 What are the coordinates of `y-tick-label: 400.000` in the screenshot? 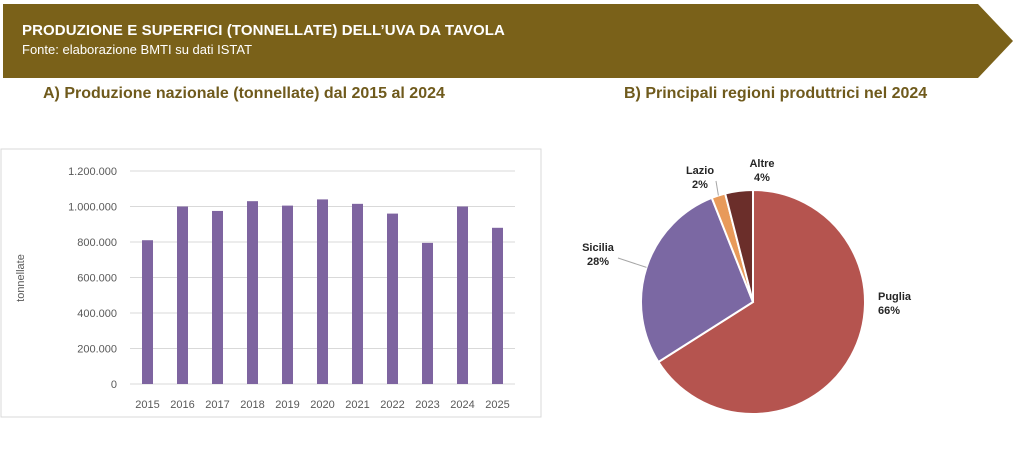 It's located at (97, 314).